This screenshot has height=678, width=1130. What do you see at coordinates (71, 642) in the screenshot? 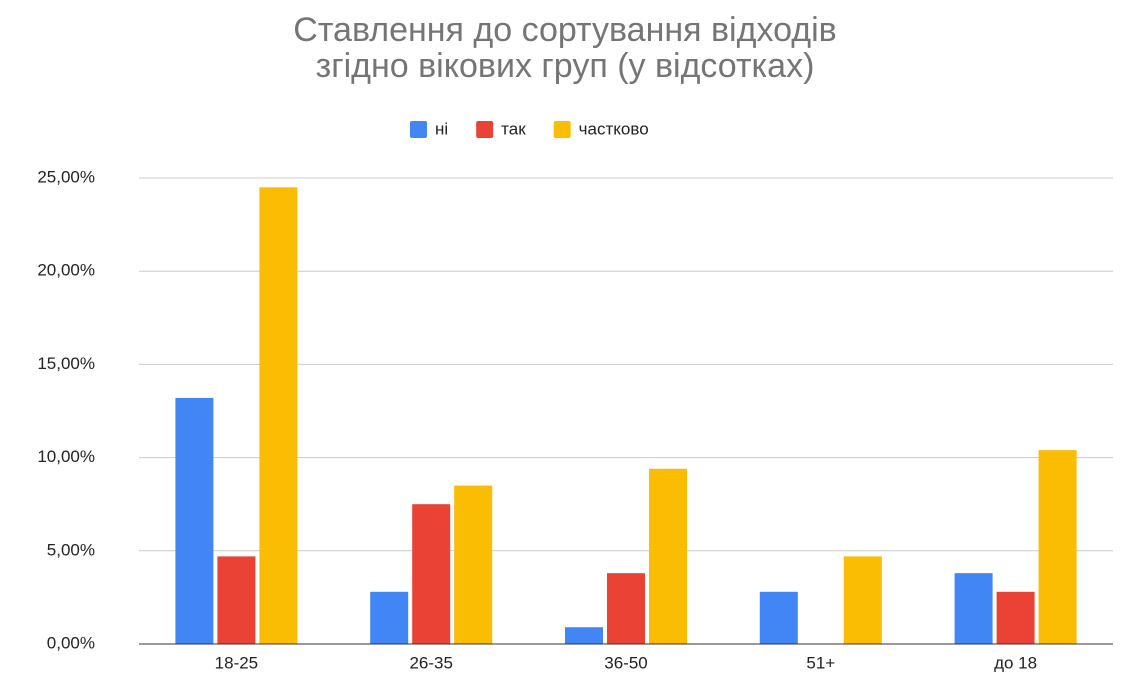
I see `y-tick-label: 0,00%` at bounding box center [71, 642].